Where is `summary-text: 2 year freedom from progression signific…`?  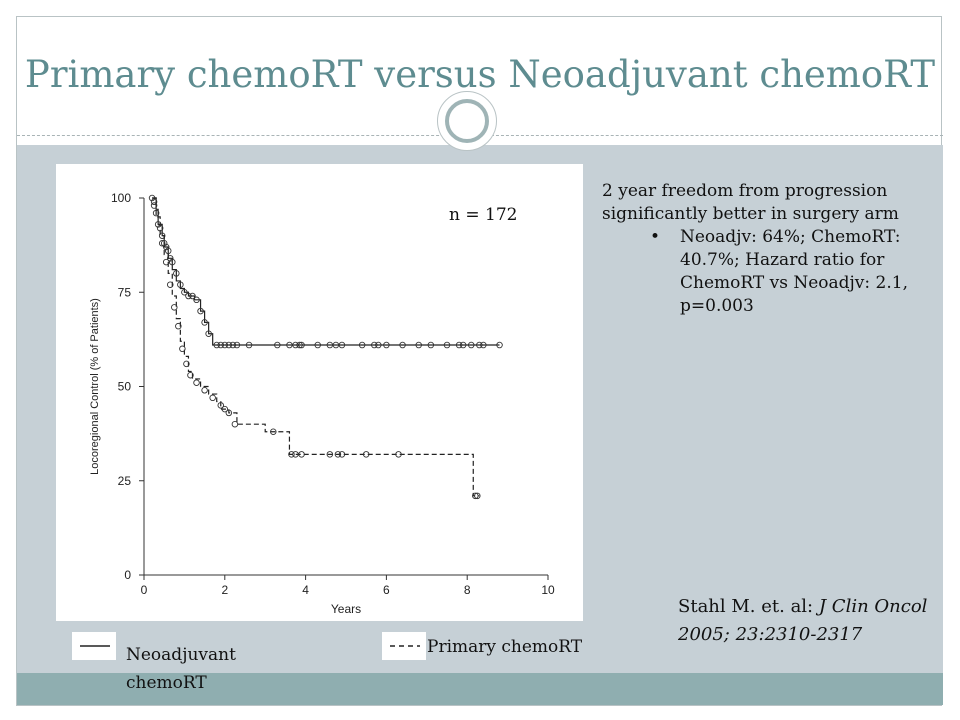 summary-text: 2 year freedom from progression signific… is located at coordinates (767, 249).